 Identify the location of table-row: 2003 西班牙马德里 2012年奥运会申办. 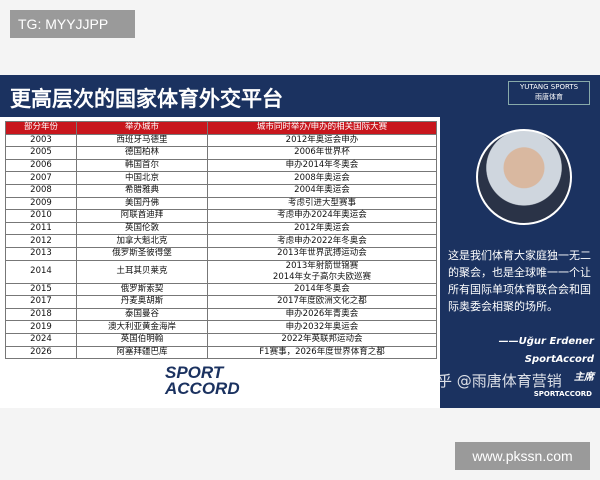
(221, 140).